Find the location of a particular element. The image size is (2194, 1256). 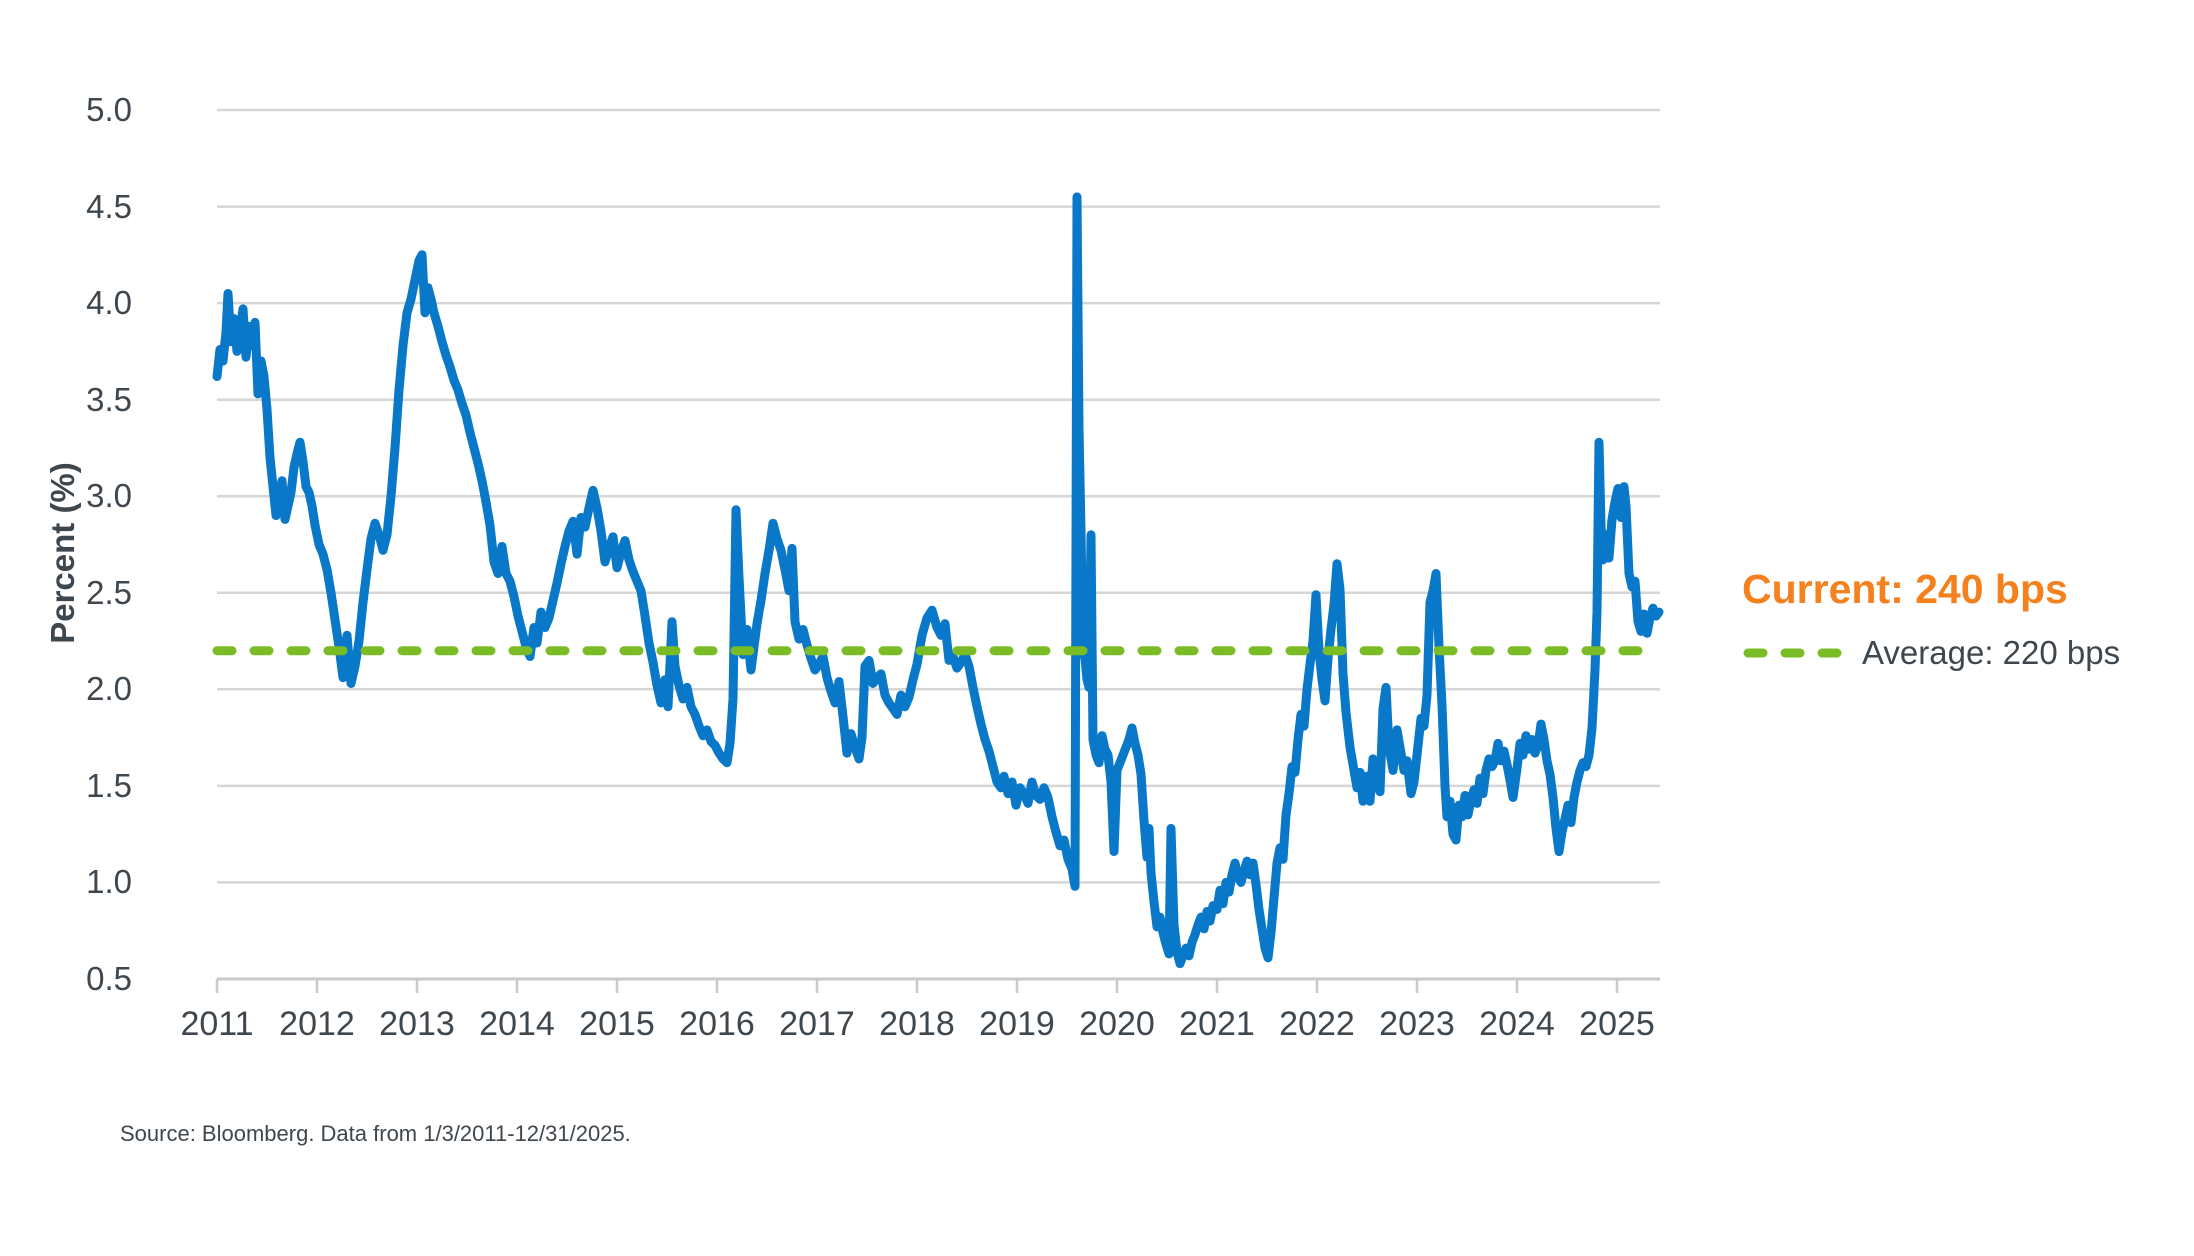

x-tick-label: 2014 is located at coordinates (517, 1024).